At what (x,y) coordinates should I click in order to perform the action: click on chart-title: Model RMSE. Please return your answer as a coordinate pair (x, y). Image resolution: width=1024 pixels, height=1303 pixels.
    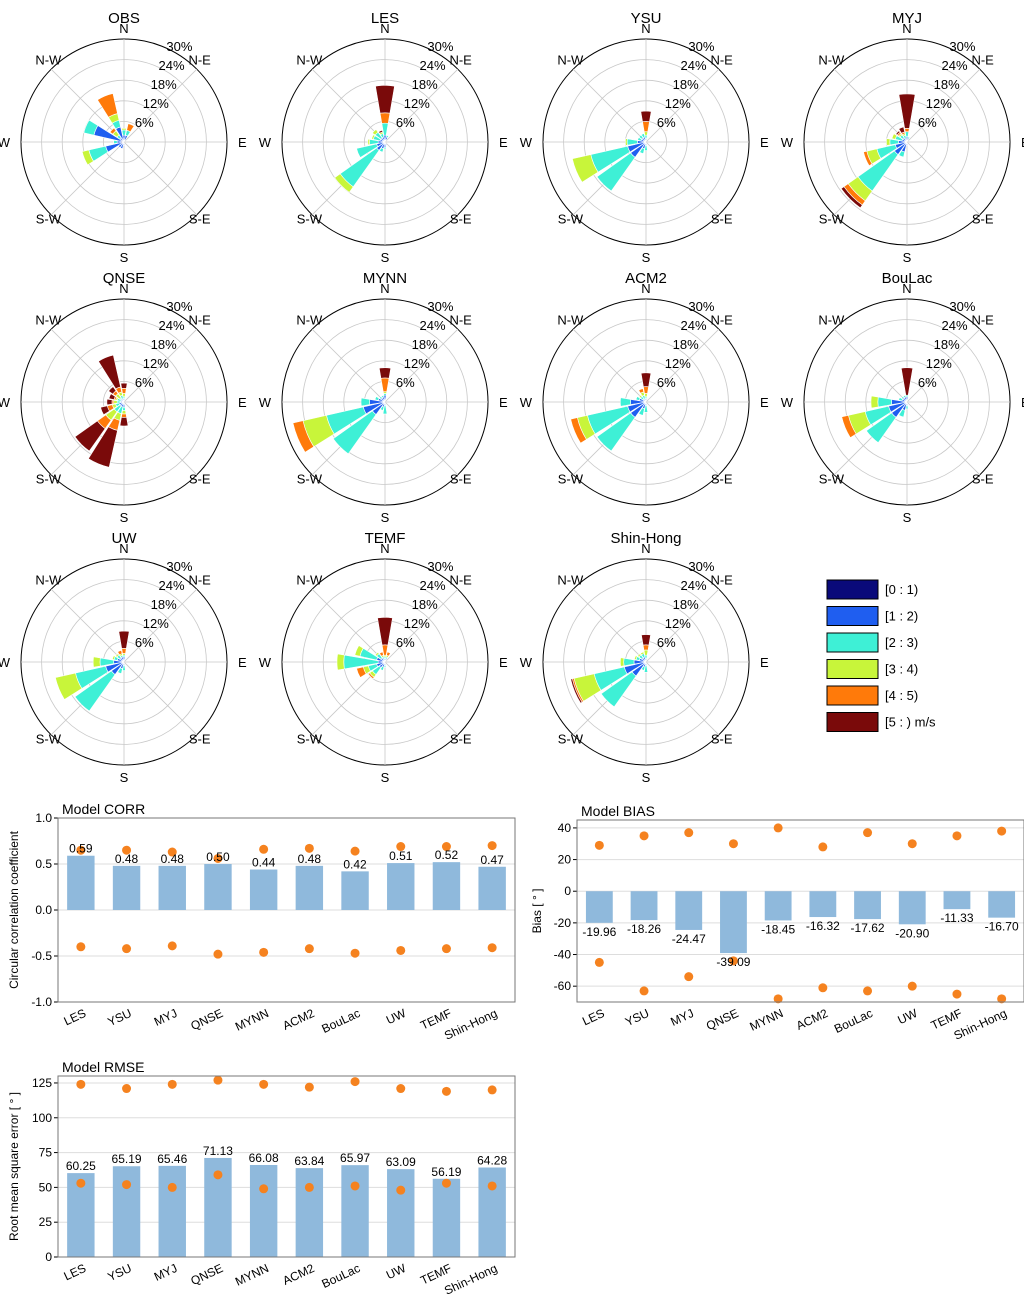
    Looking at the image, I should click on (103, 1067).